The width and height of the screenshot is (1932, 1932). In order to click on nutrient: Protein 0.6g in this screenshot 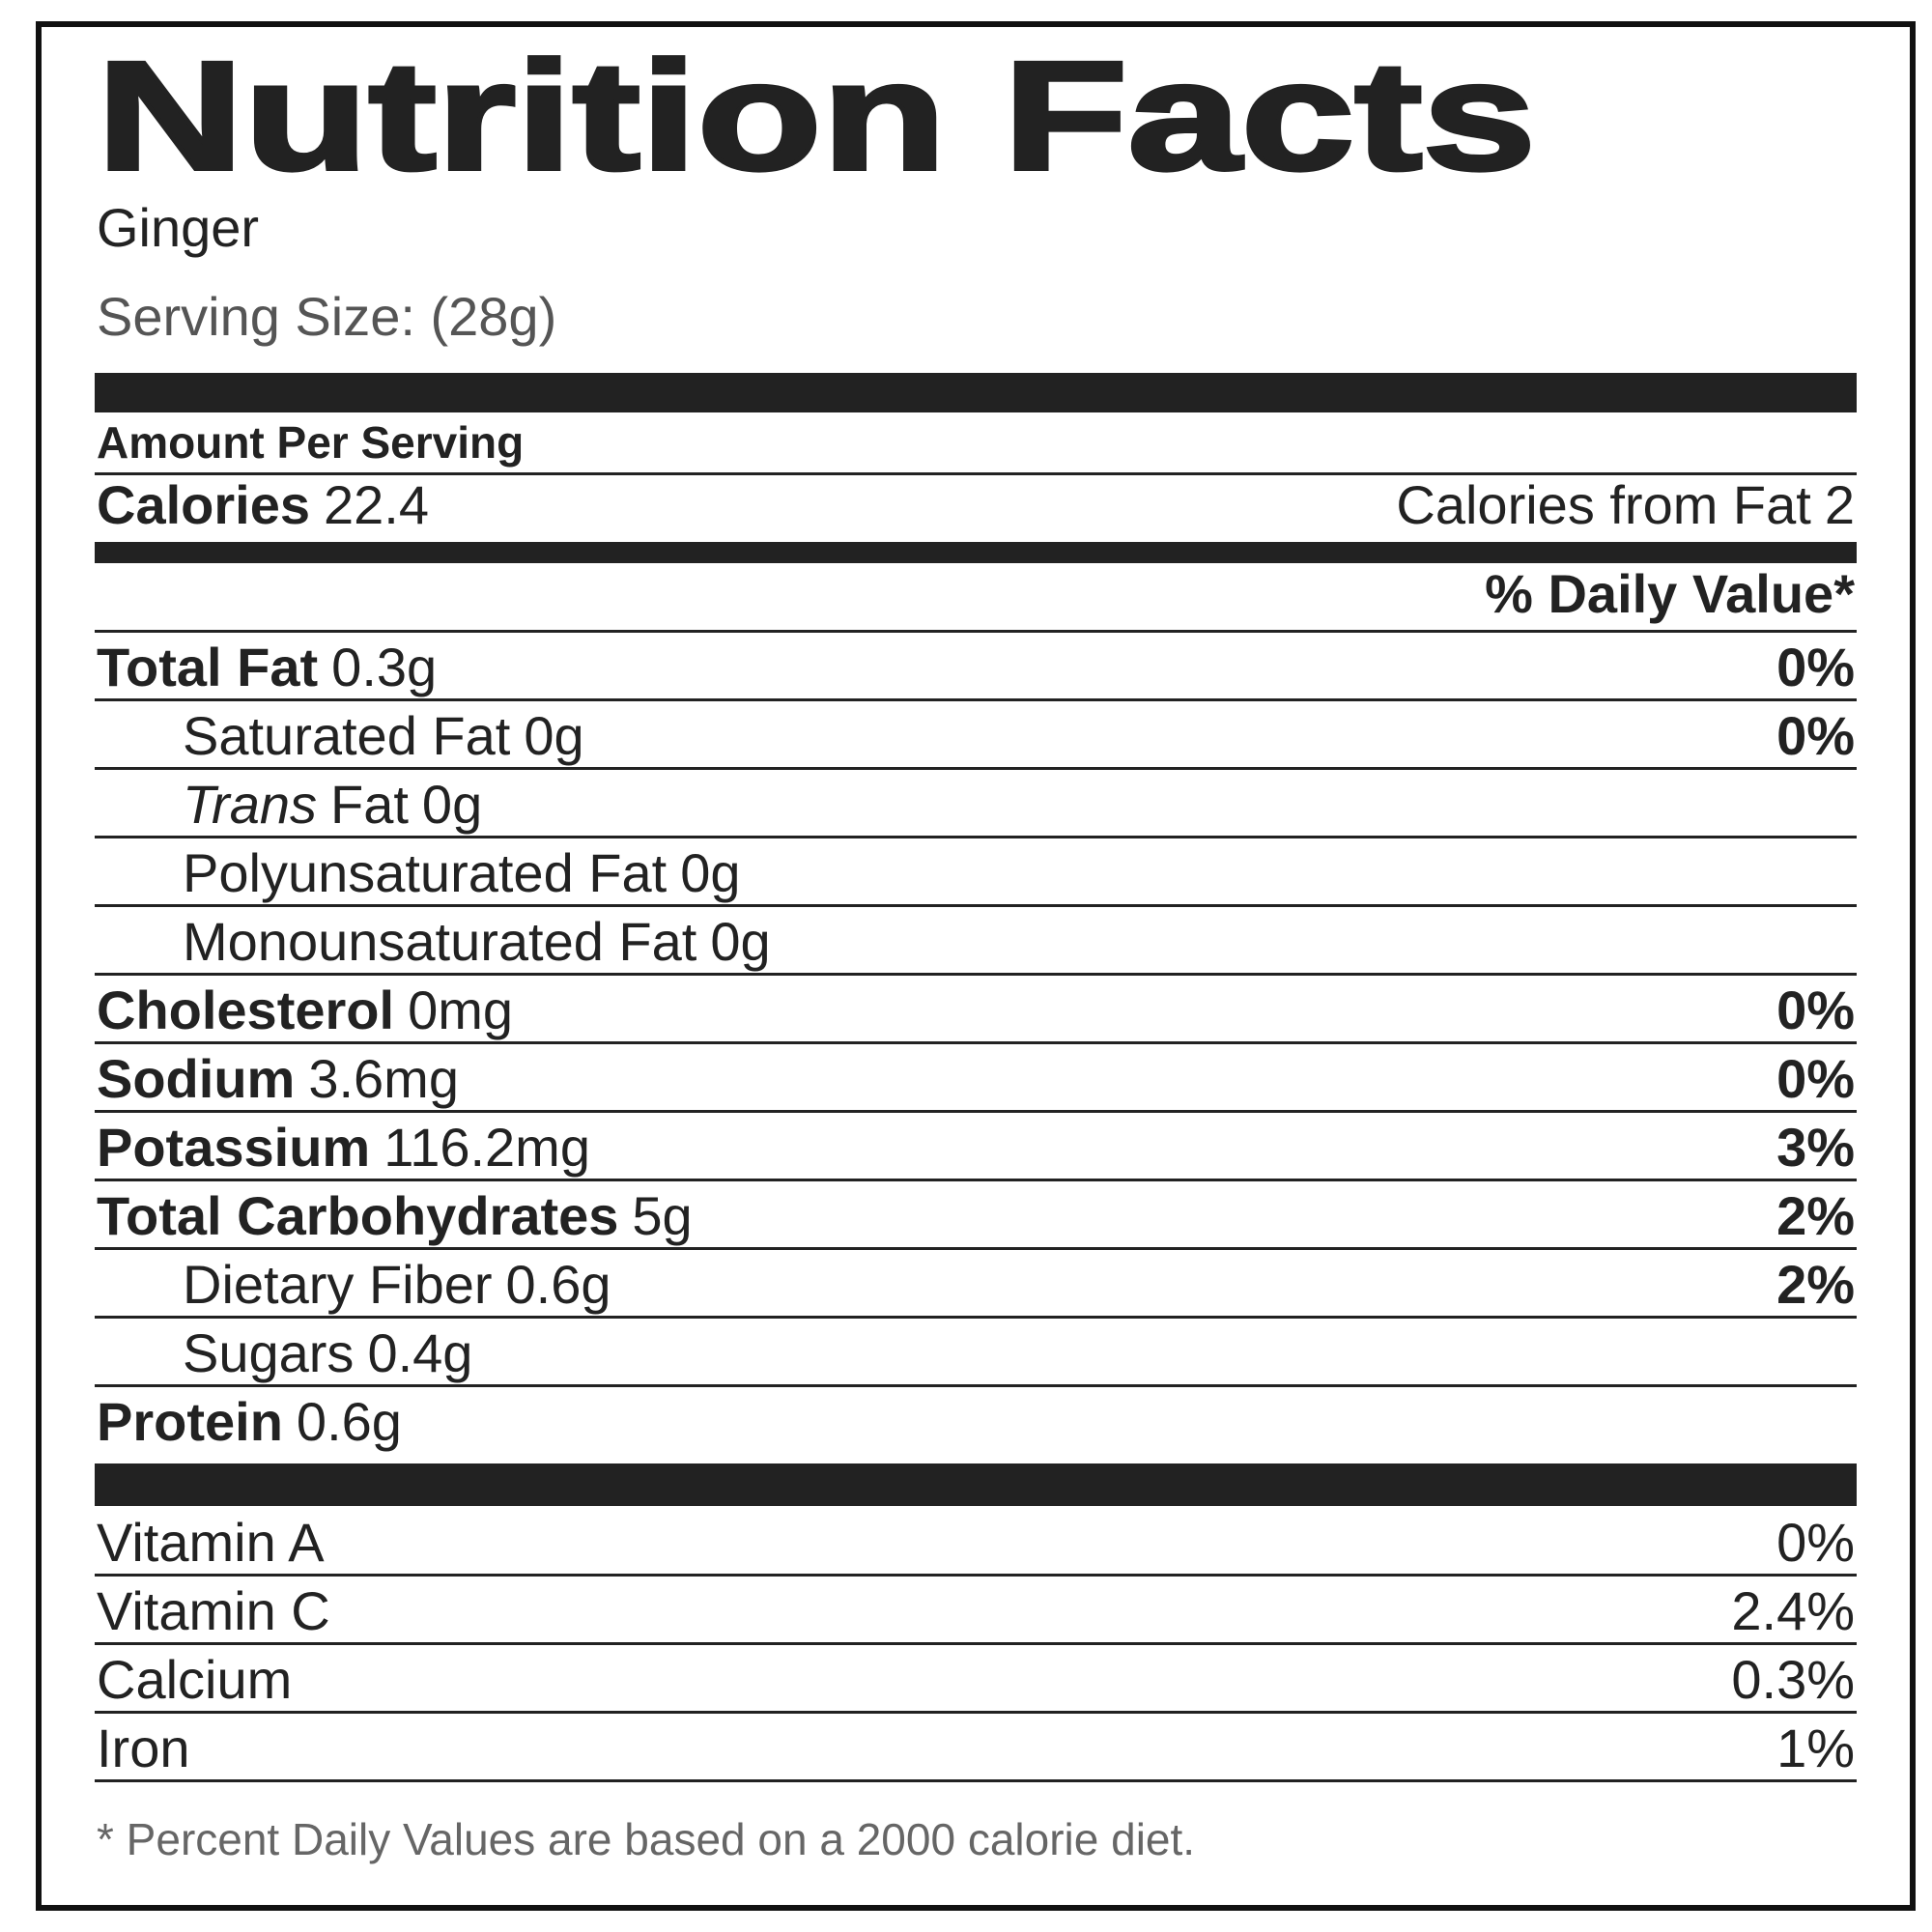, I will do `click(249, 1421)`.